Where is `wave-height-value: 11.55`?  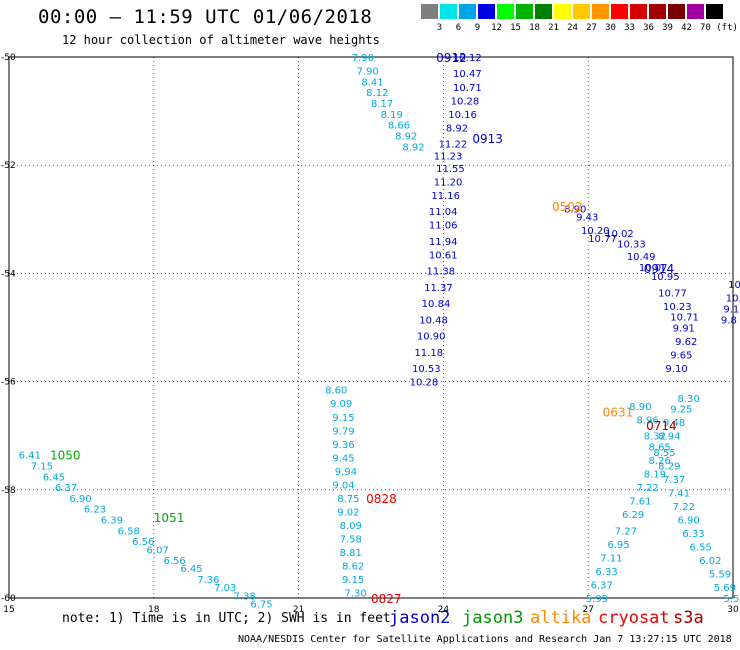 wave-height-value: 11.55 is located at coordinates (450, 169).